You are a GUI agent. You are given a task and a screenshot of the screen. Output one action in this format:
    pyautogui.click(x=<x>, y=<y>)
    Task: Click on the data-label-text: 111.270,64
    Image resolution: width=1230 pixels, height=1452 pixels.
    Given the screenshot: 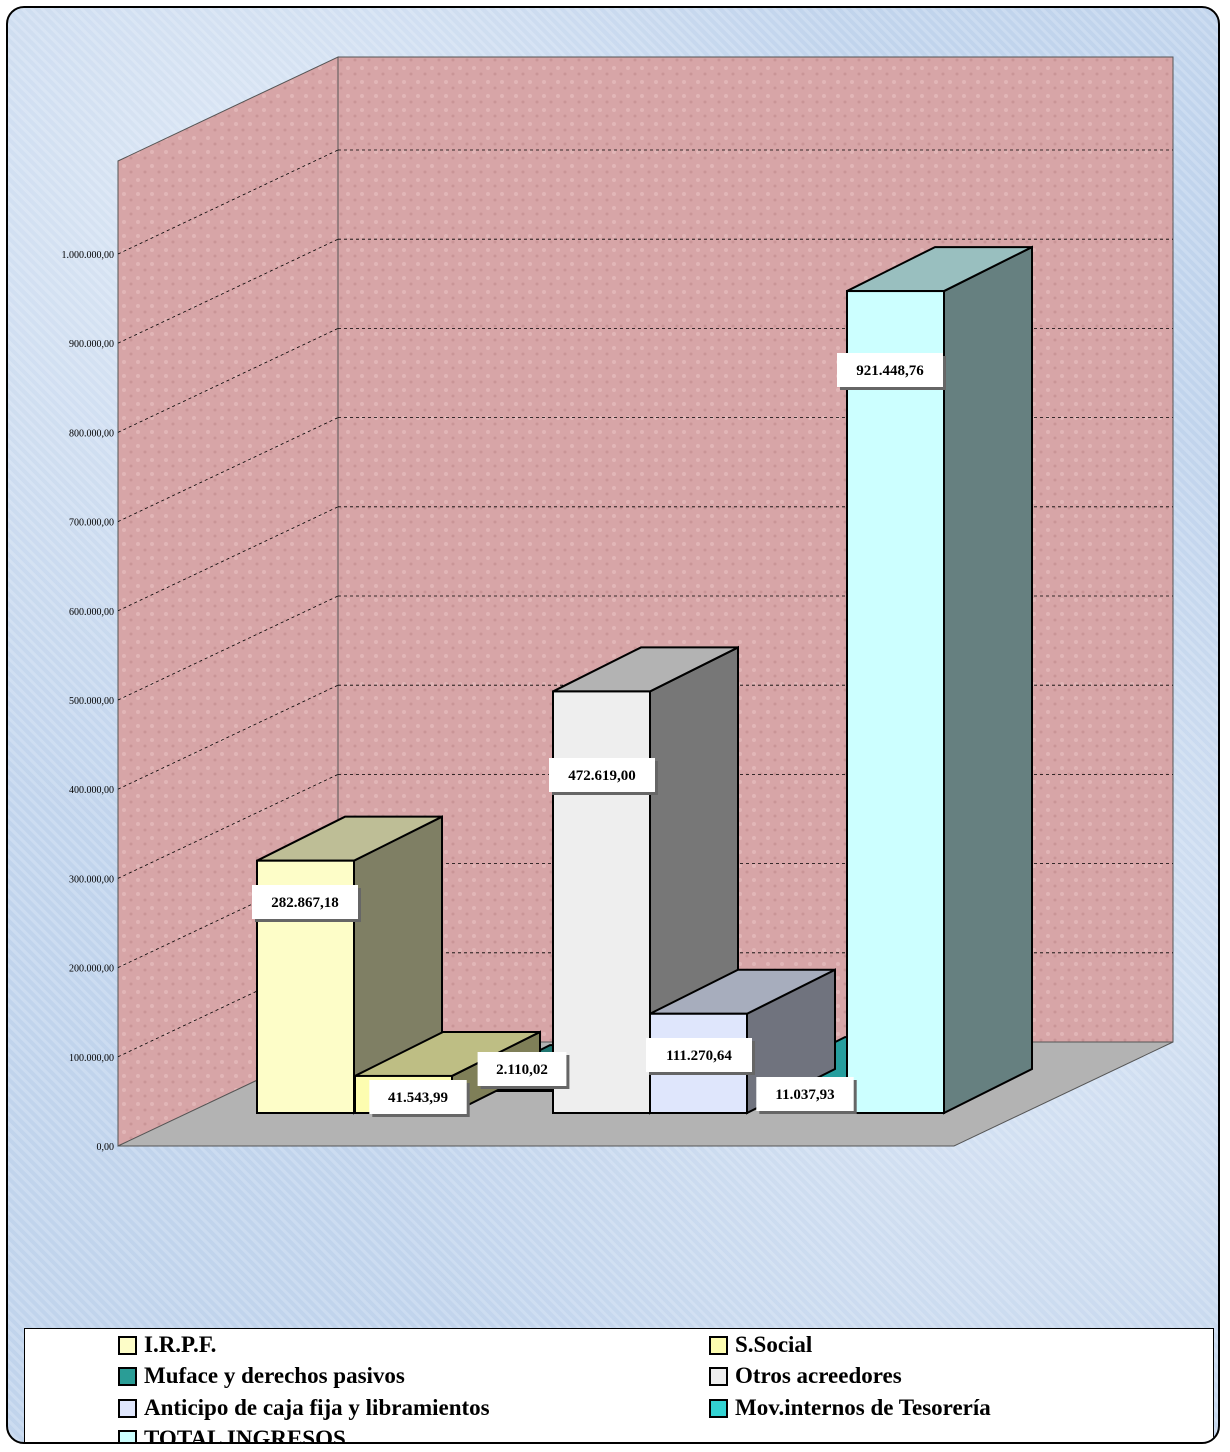 What is the action you would take?
    pyautogui.click(x=699, y=1056)
    